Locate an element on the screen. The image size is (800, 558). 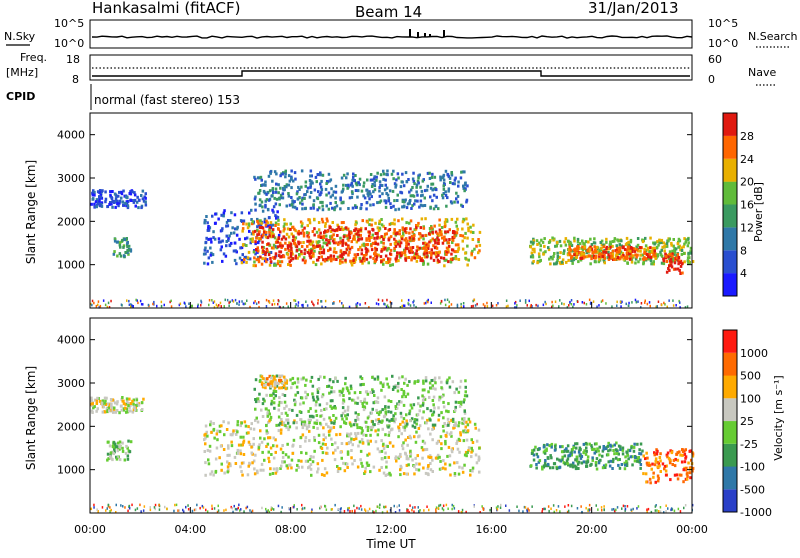
noise-sky-label: N.Sky is located at coordinates (20, 36).